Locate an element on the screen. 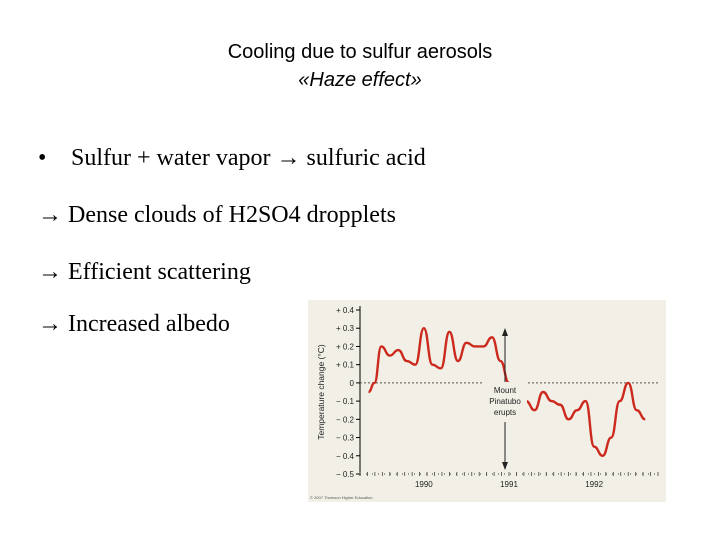 This screenshot has height=540, width=720. y-tick-label: − 0.3 is located at coordinates (345, 438).